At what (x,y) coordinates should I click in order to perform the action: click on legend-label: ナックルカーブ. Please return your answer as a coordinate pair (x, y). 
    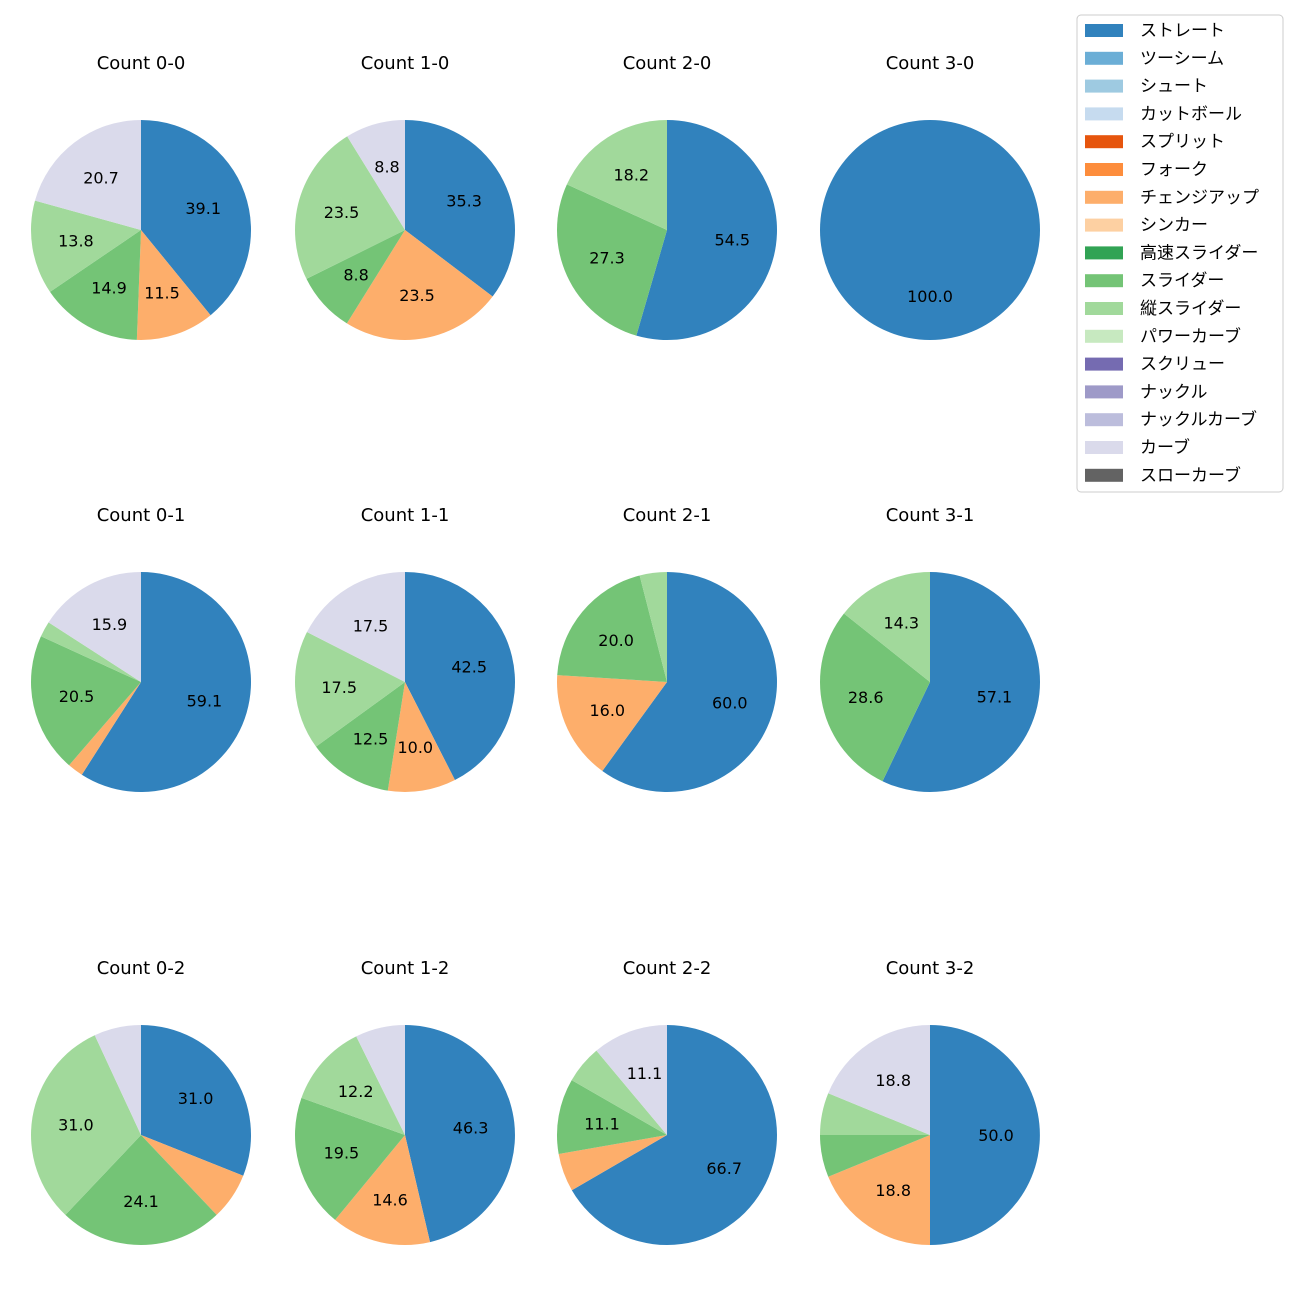
    Looking at the image, I should click on (1198, 419).